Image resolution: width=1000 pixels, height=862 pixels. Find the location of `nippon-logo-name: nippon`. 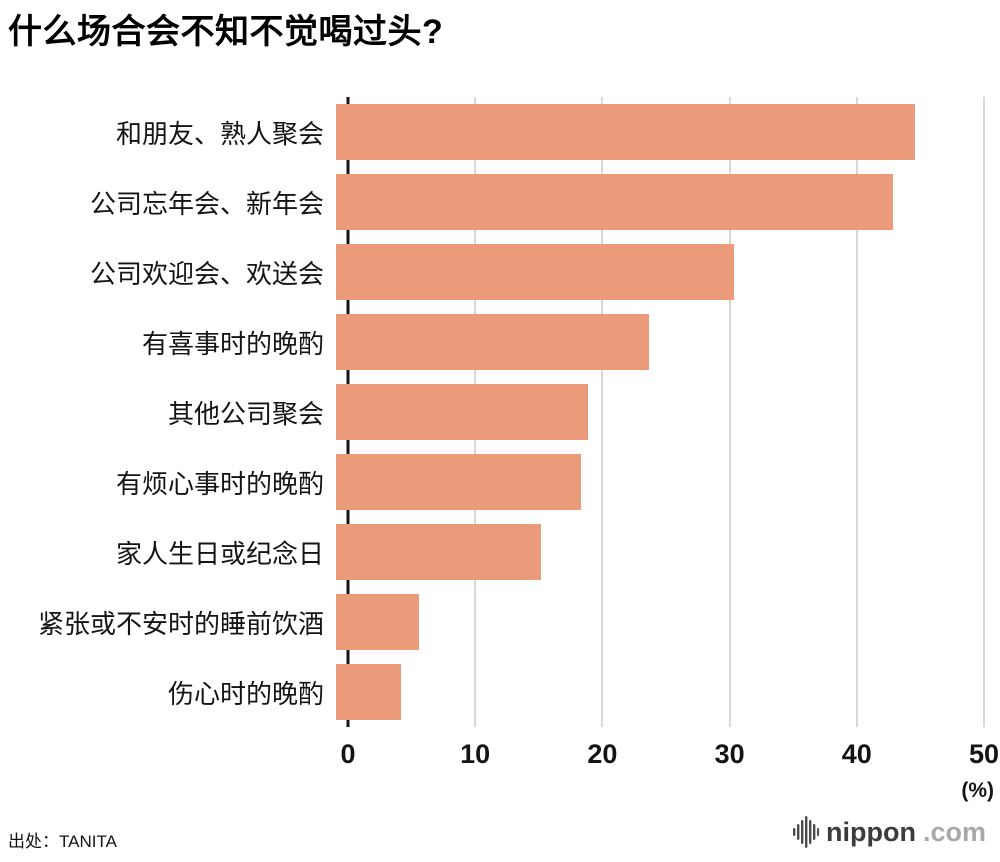

nippon-logo-name: nippon is located at coordinates (871, 831).